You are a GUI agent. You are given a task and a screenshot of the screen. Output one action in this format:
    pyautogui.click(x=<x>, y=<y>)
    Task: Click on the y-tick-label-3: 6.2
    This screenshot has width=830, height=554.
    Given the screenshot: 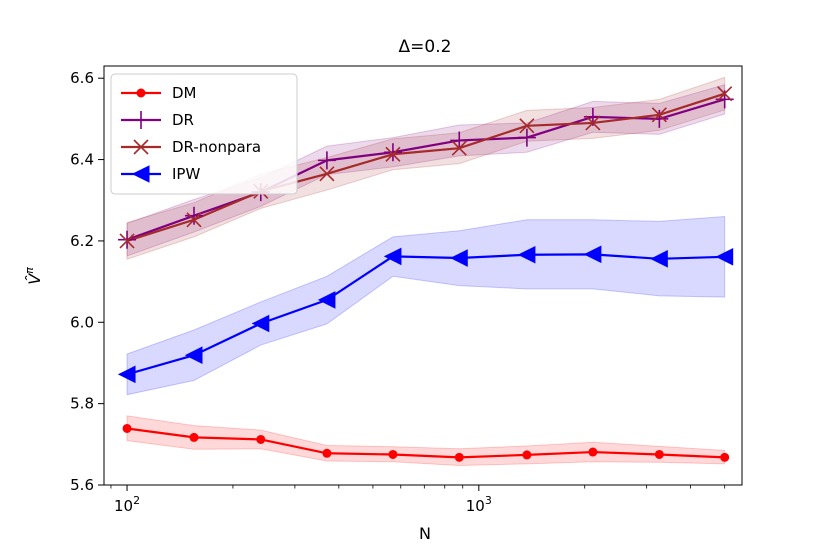 What is the action you would take?
    pyautogui.click(x=82, y=241)
    